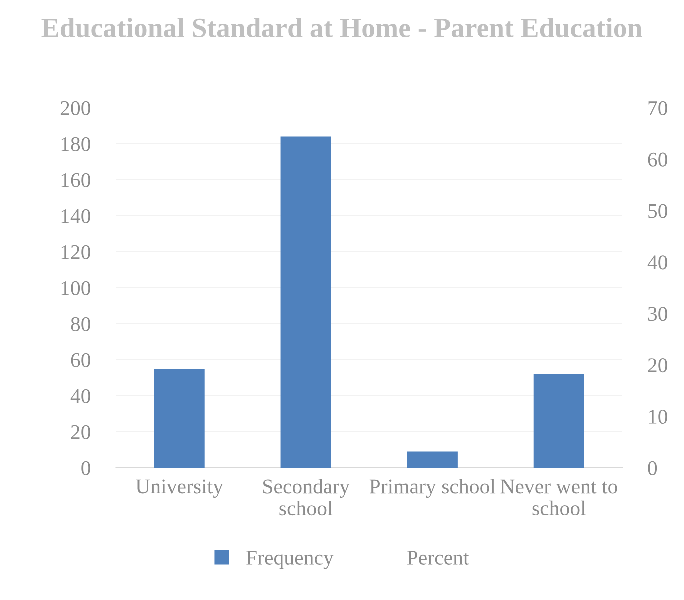  What do you see at coordinates (76, 180) in the screenshot?
I see `y-tick-label: 160` at bounding box center [76, 180].